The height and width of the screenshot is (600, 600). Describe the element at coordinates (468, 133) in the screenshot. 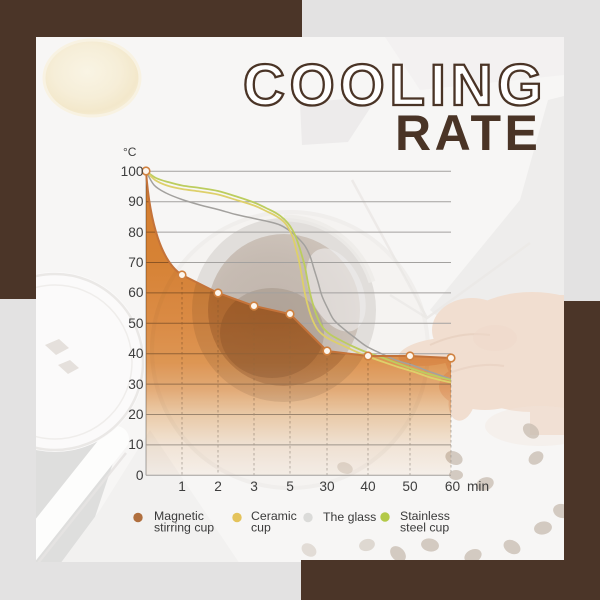

I see `svg-text: RATE` at that location.